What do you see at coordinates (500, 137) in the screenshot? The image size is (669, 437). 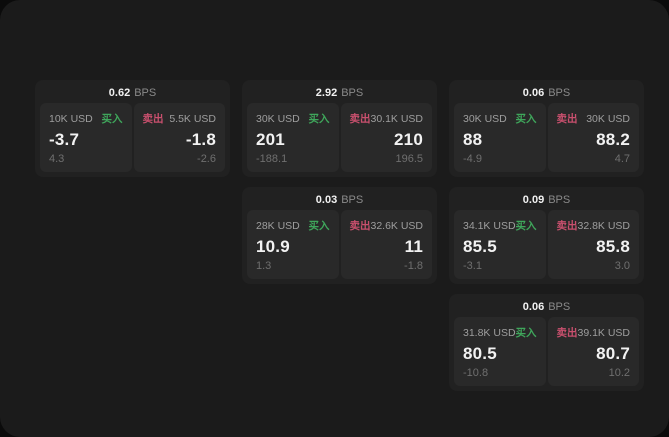 I see `buy-cell: 30K USD 买入 88 -4.9` at bounding box center [500, 137].